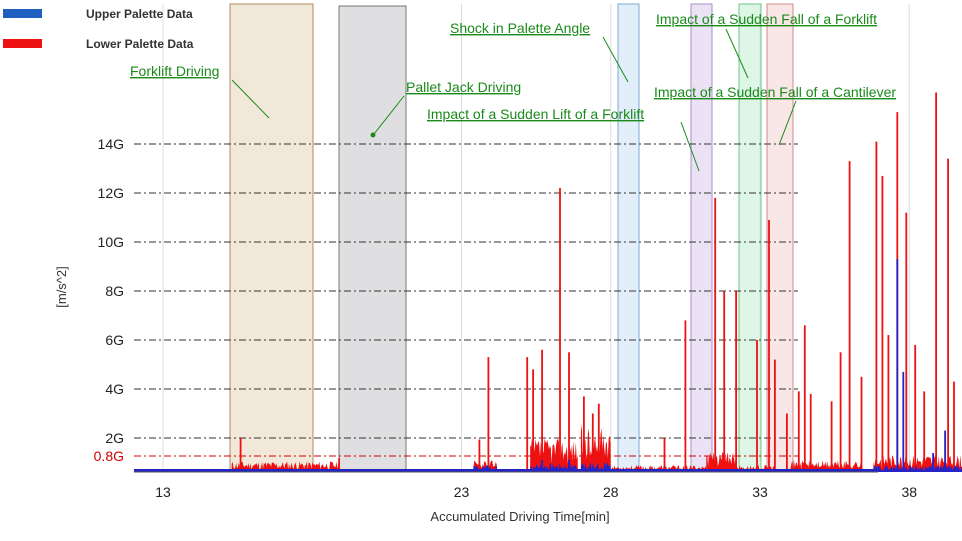 The width and height of the screenshot is (962, 541). What do you see at coordinates (114, 340) in the screenshot?
I see `y-tick-label: 6G` at bounding box center [114, 340].